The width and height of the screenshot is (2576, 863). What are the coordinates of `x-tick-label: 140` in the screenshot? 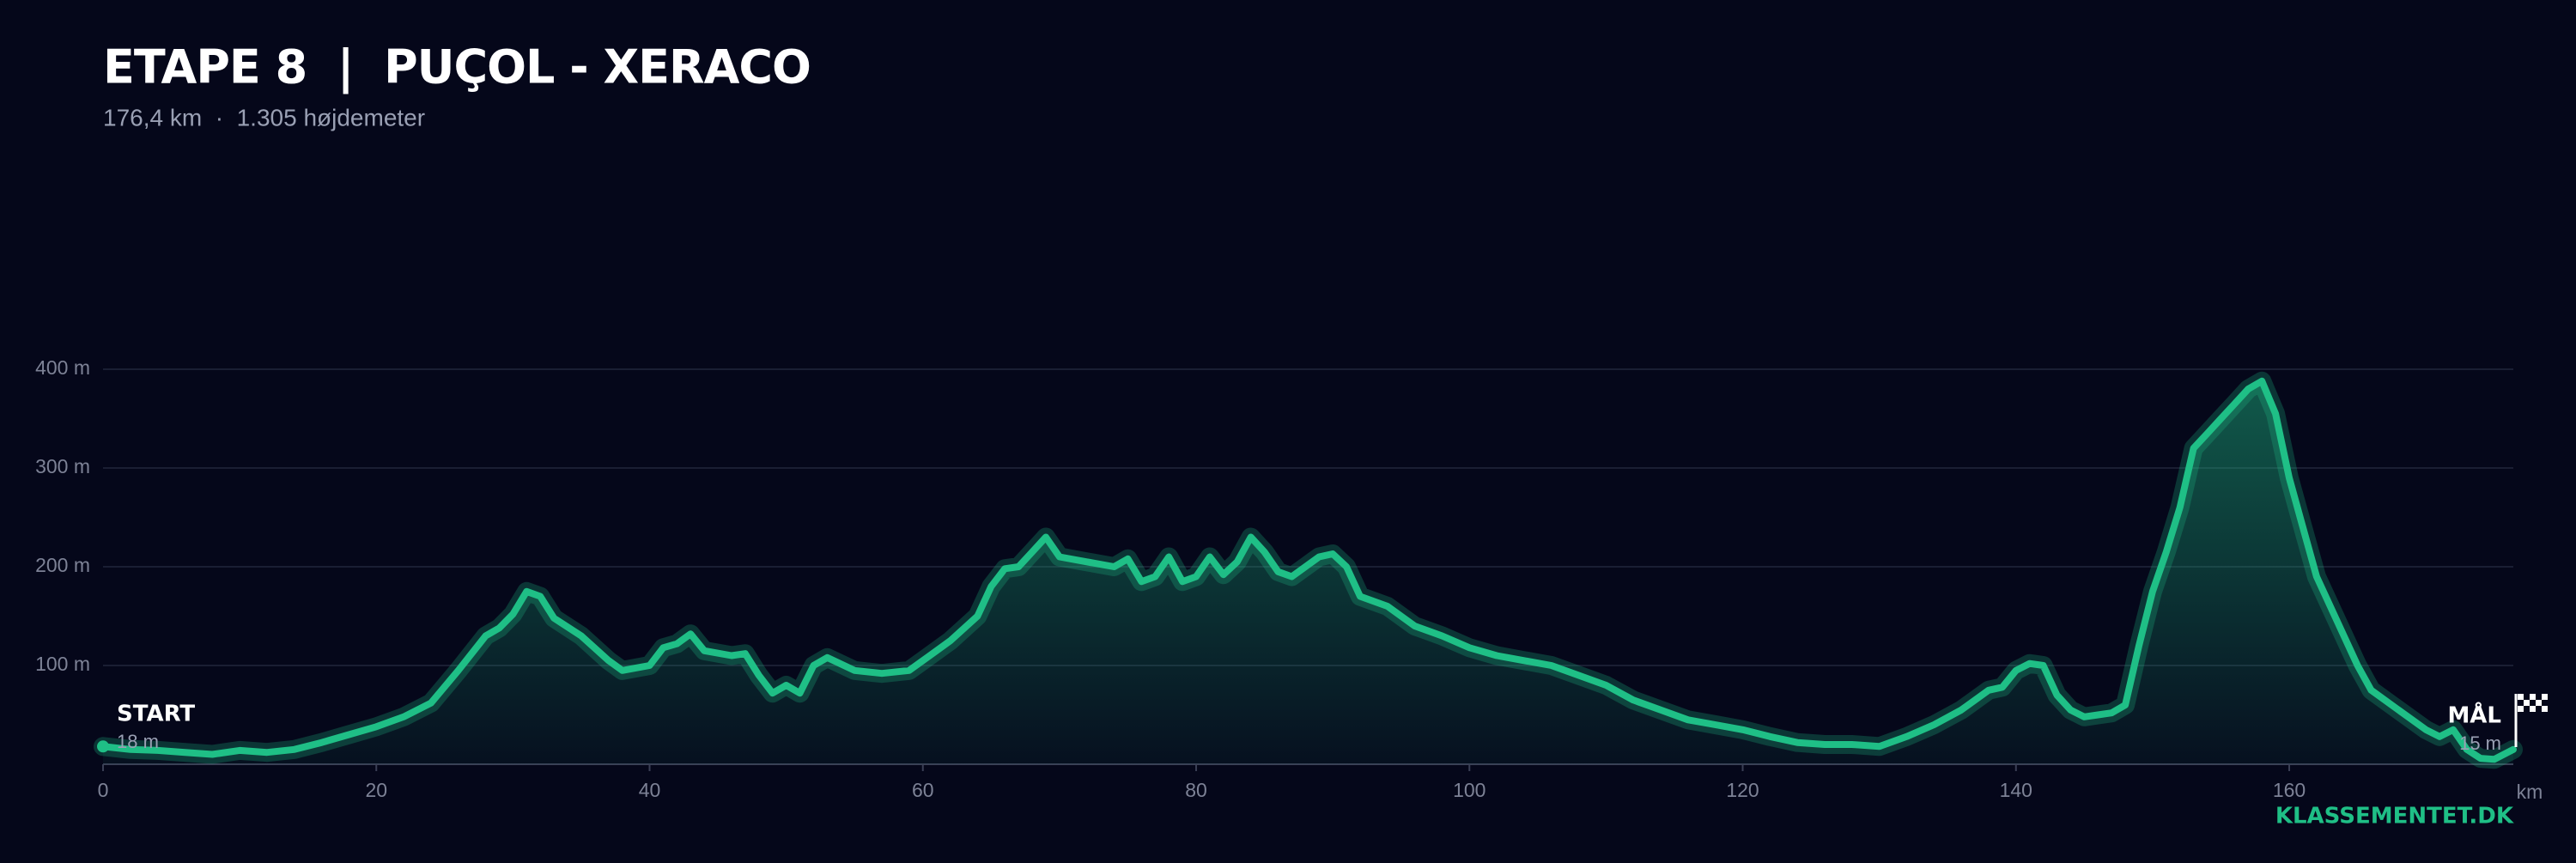 It's located at (2016, 790).